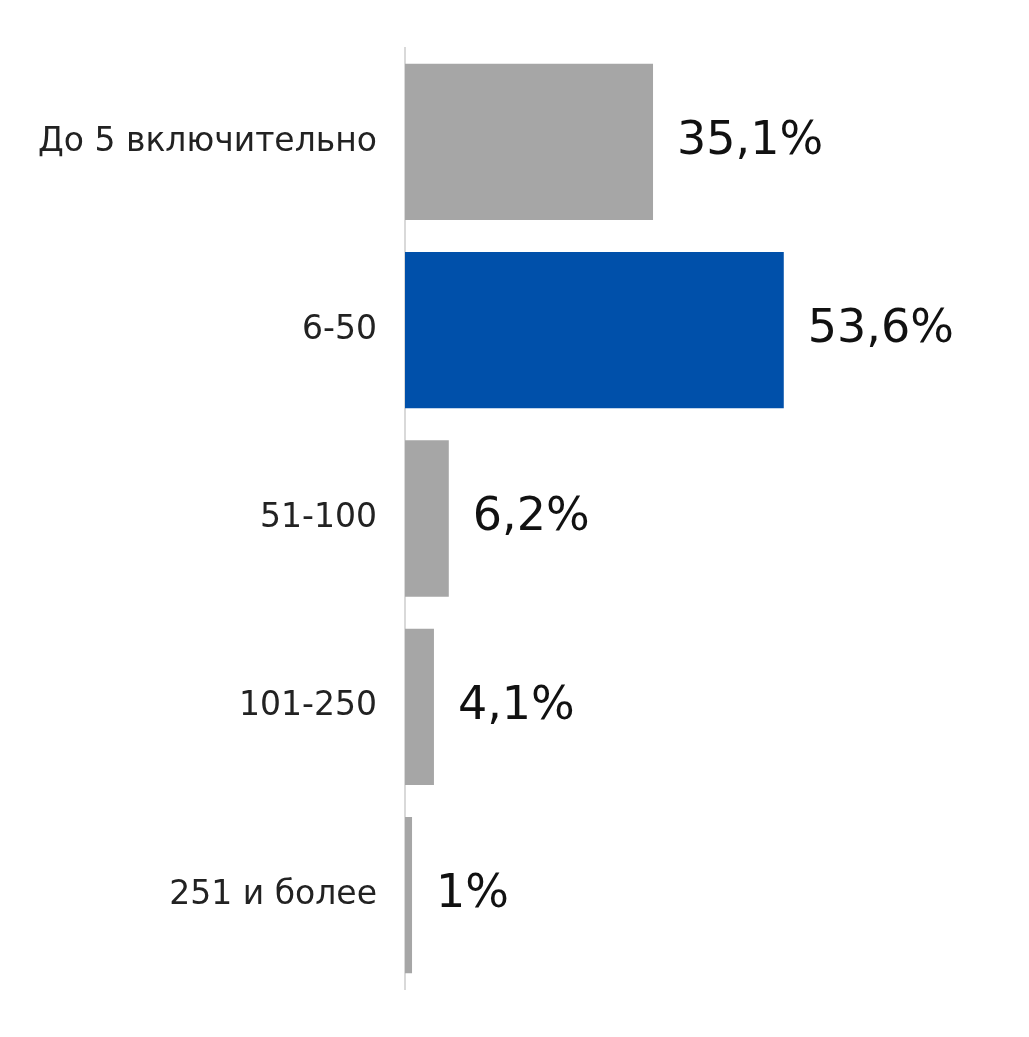 This screenshot has height=1037, width=1029. What do you see at coordinates (750, 137) in the screenshot?
I see `data-label: 35,1%` at bounding box center [750, 137].